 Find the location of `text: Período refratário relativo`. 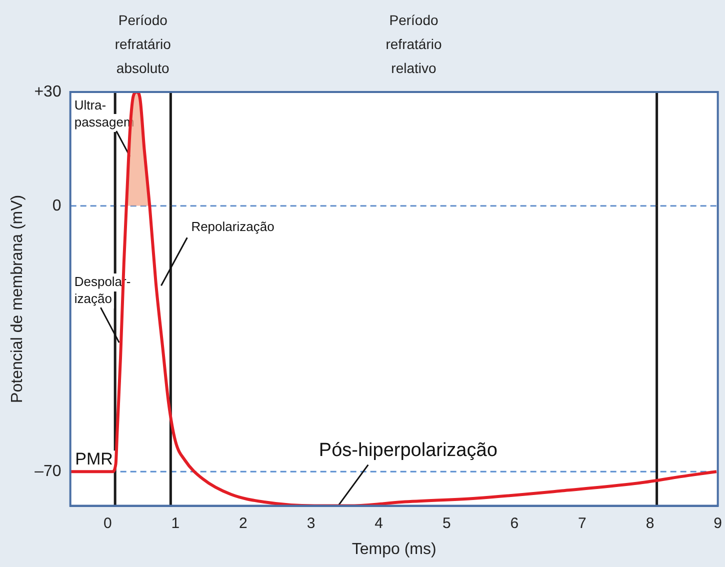

text: Período refratário relativo is located at coordinates (414, 44).